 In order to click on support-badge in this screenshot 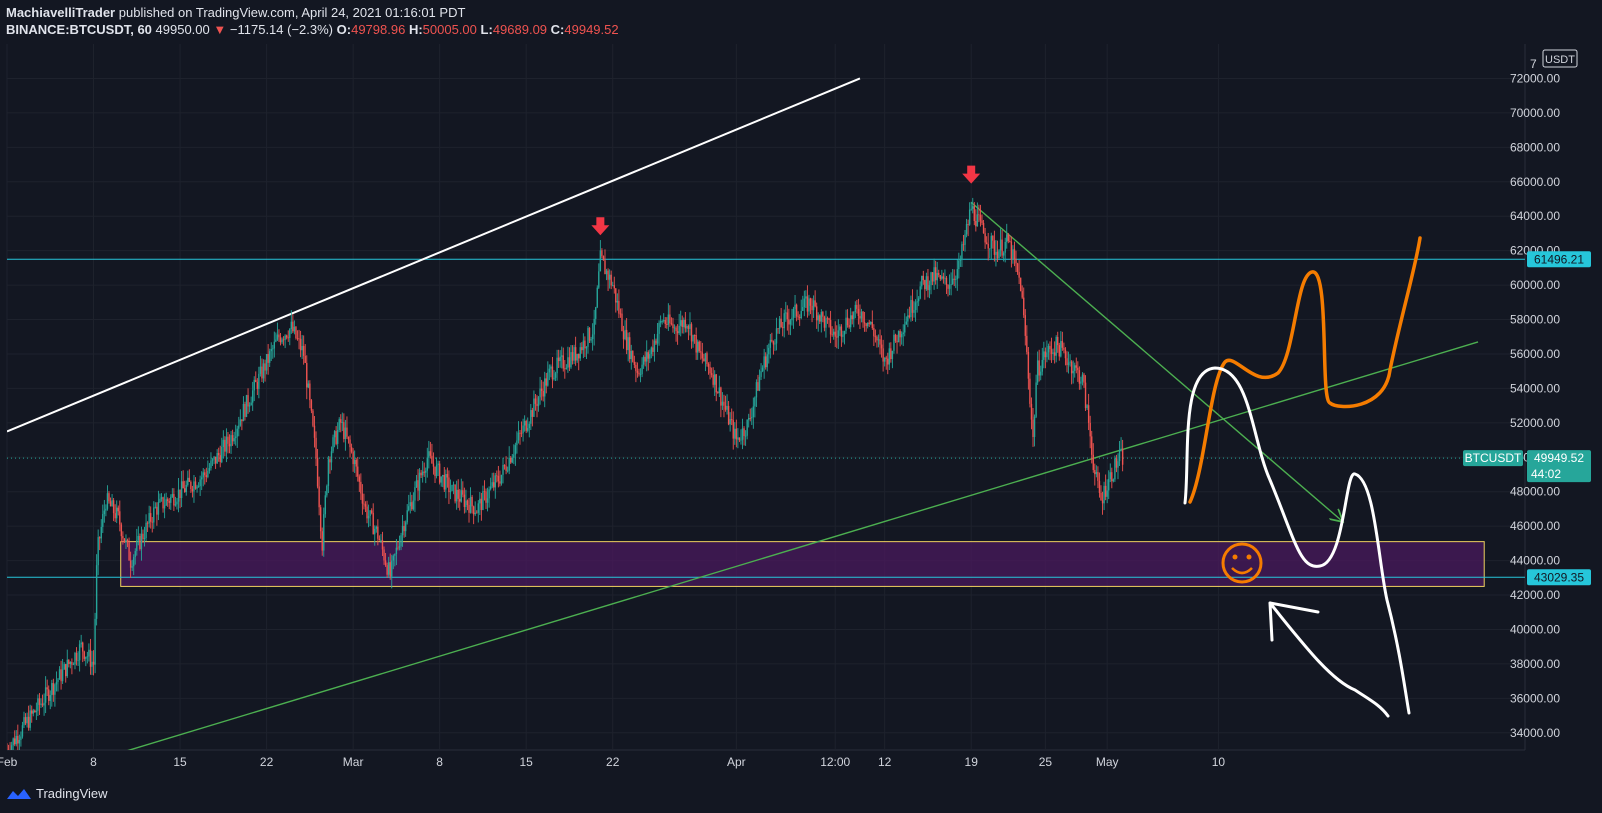, I will do `click(1559, 577)`.